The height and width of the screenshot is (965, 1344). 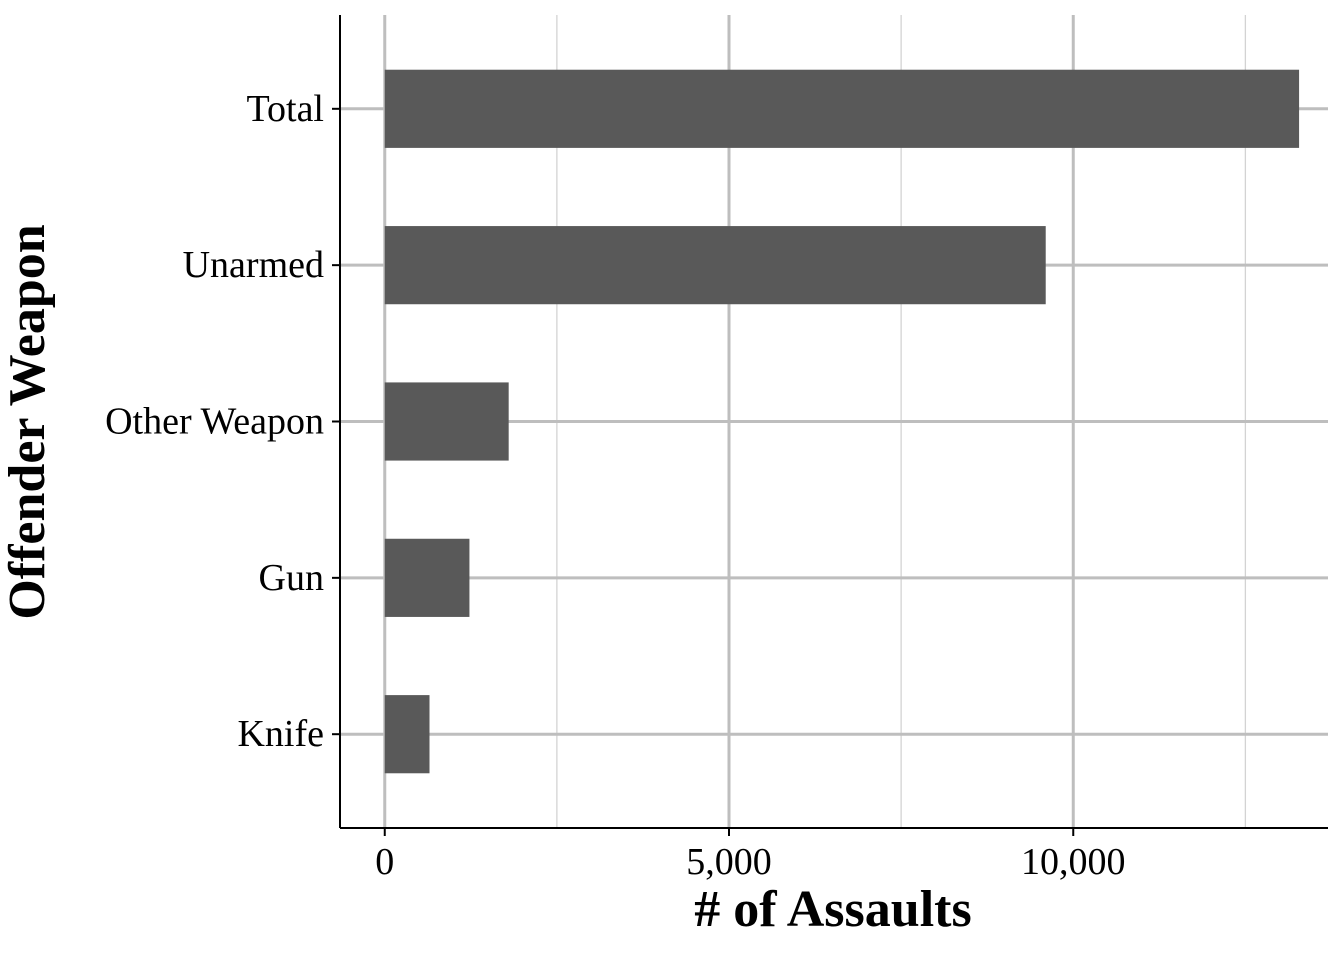 I want to click on y-tick-label: Knife, so click(x=280, y=734).